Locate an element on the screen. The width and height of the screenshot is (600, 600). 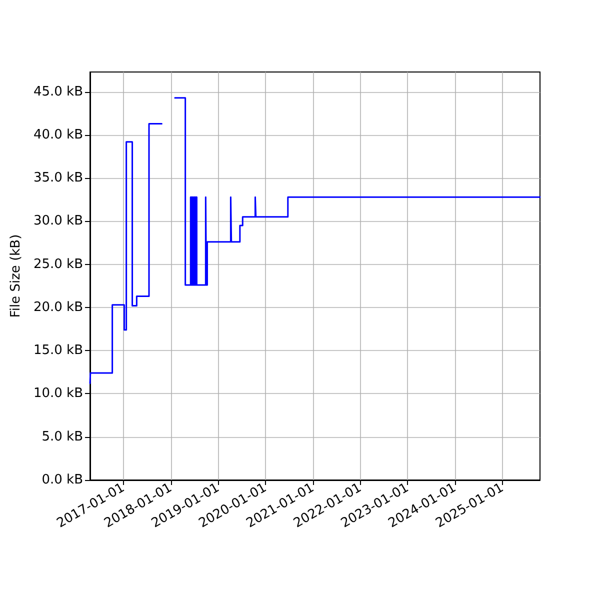
y-tick-label: 0.0 kB is located at coordinates (62, 480).